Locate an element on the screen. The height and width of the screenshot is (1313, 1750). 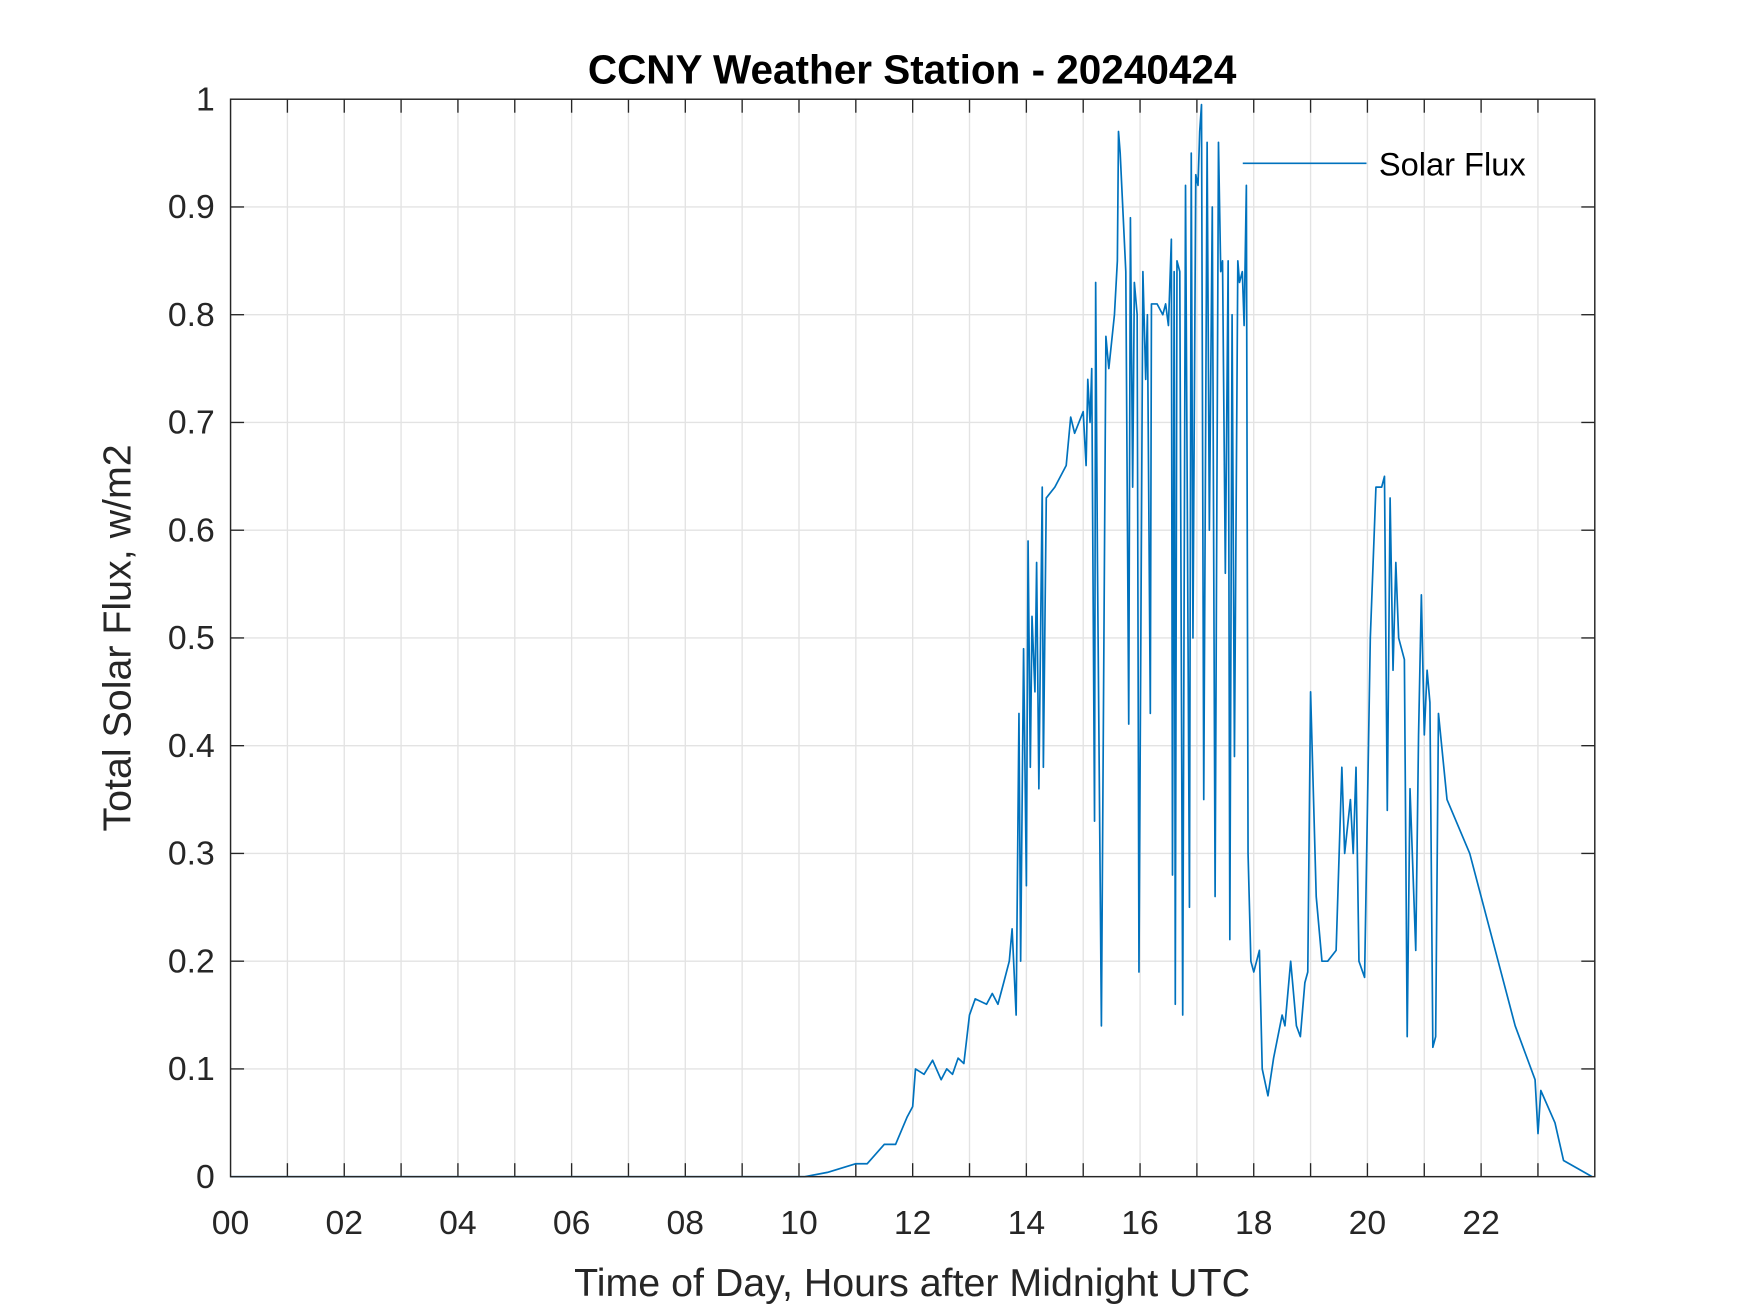
x-tick-label: 14 is located at coordinates (1027, 1223).